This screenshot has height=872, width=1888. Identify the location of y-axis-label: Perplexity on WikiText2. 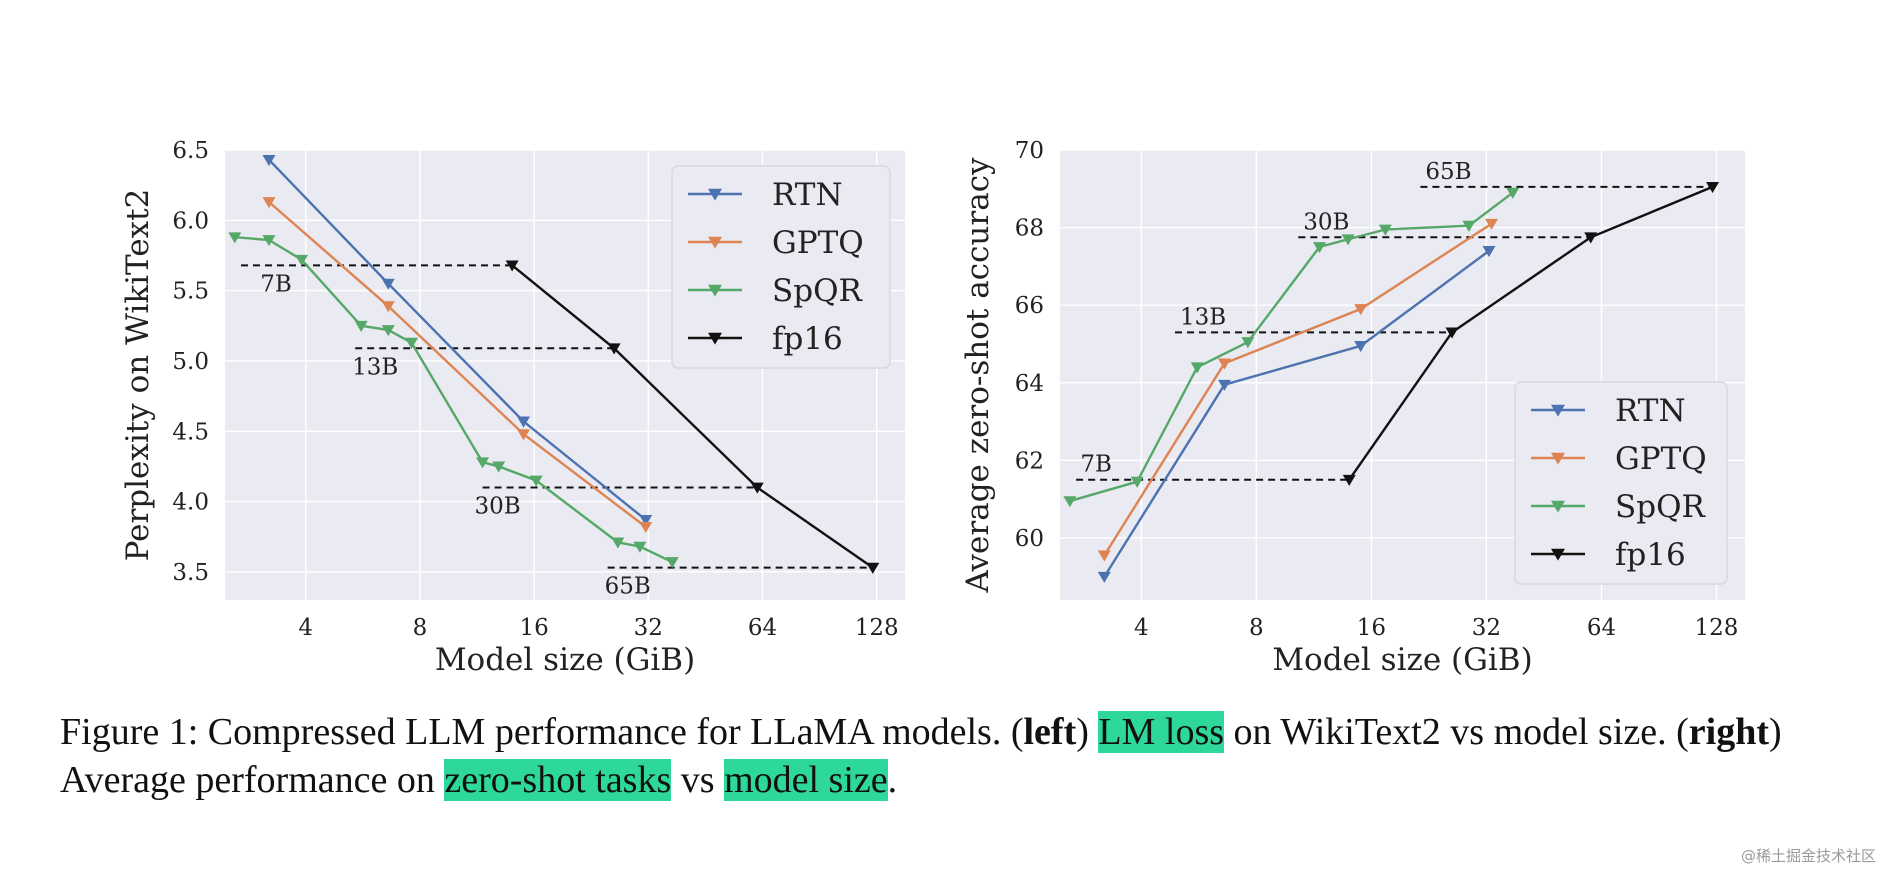
(138, 375).